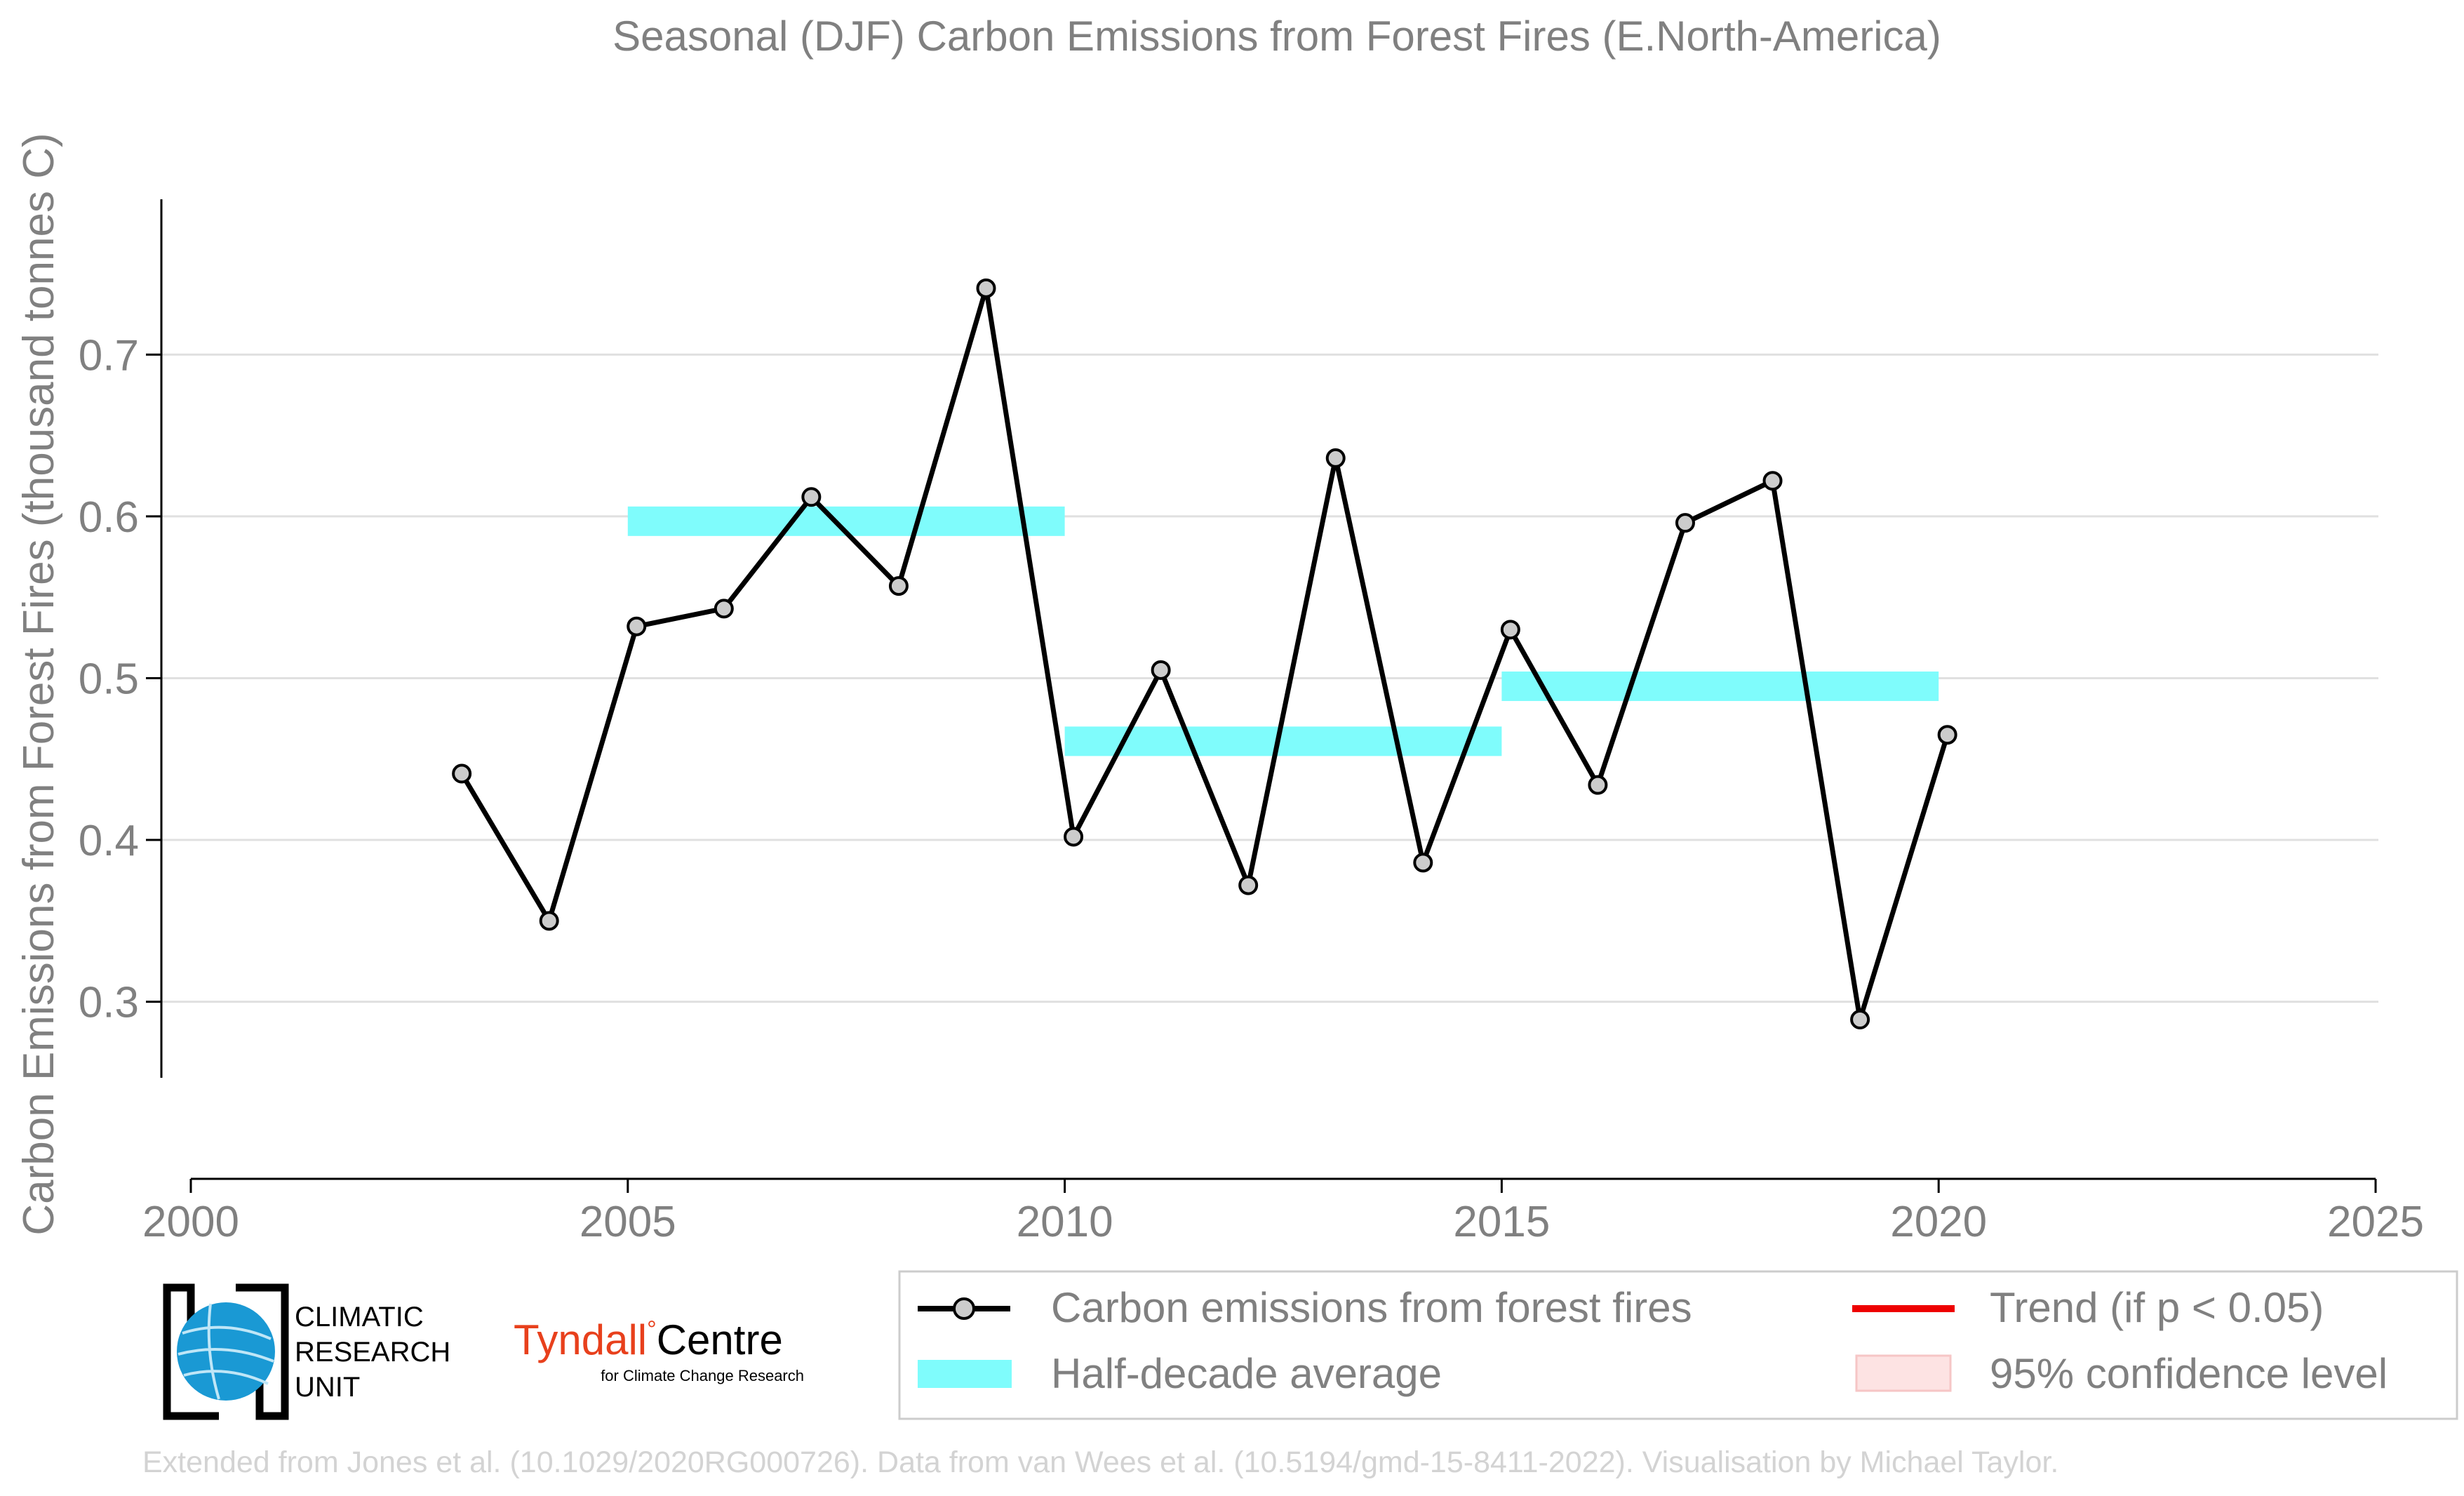 The image size is (2464, 1496). Describe the element at coordinates (986, 288) in the screenshot. I see `data-point-2009` at that location.